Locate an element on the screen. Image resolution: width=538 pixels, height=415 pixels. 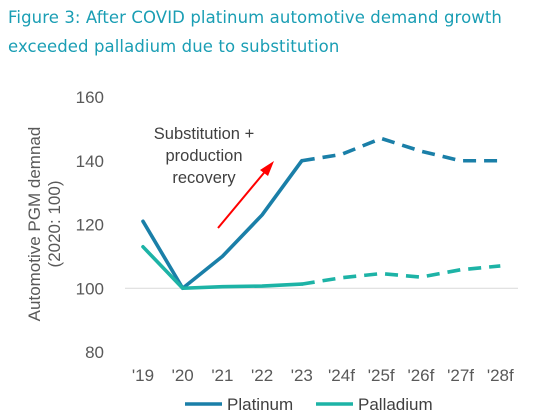
annotation-line: production is located at coordinates (203, 156).